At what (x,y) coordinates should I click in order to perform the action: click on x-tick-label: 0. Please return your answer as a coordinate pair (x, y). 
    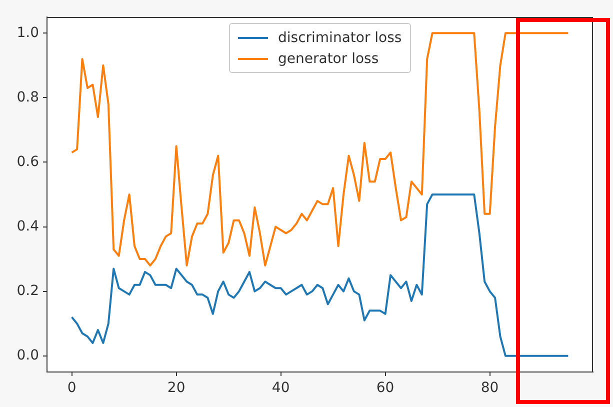
    Looking at the image, I should click on (71, 388).